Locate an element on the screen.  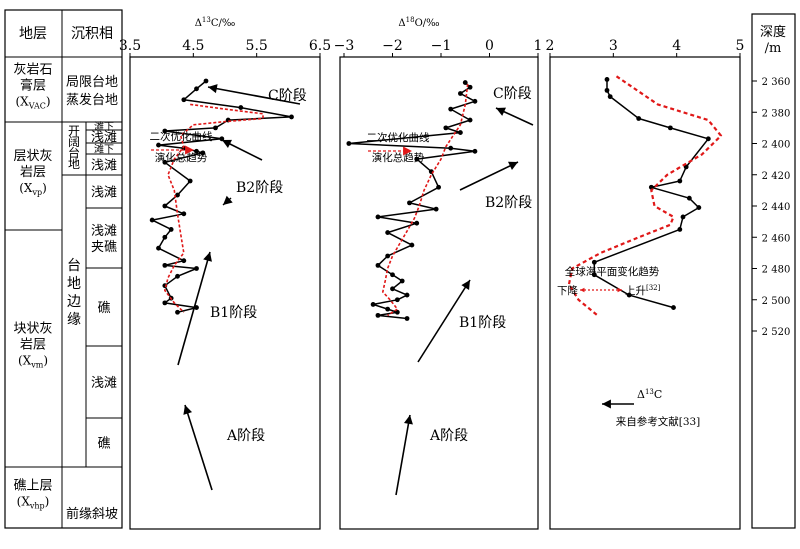
sea-level-curve is located at coordinates (645, 196).